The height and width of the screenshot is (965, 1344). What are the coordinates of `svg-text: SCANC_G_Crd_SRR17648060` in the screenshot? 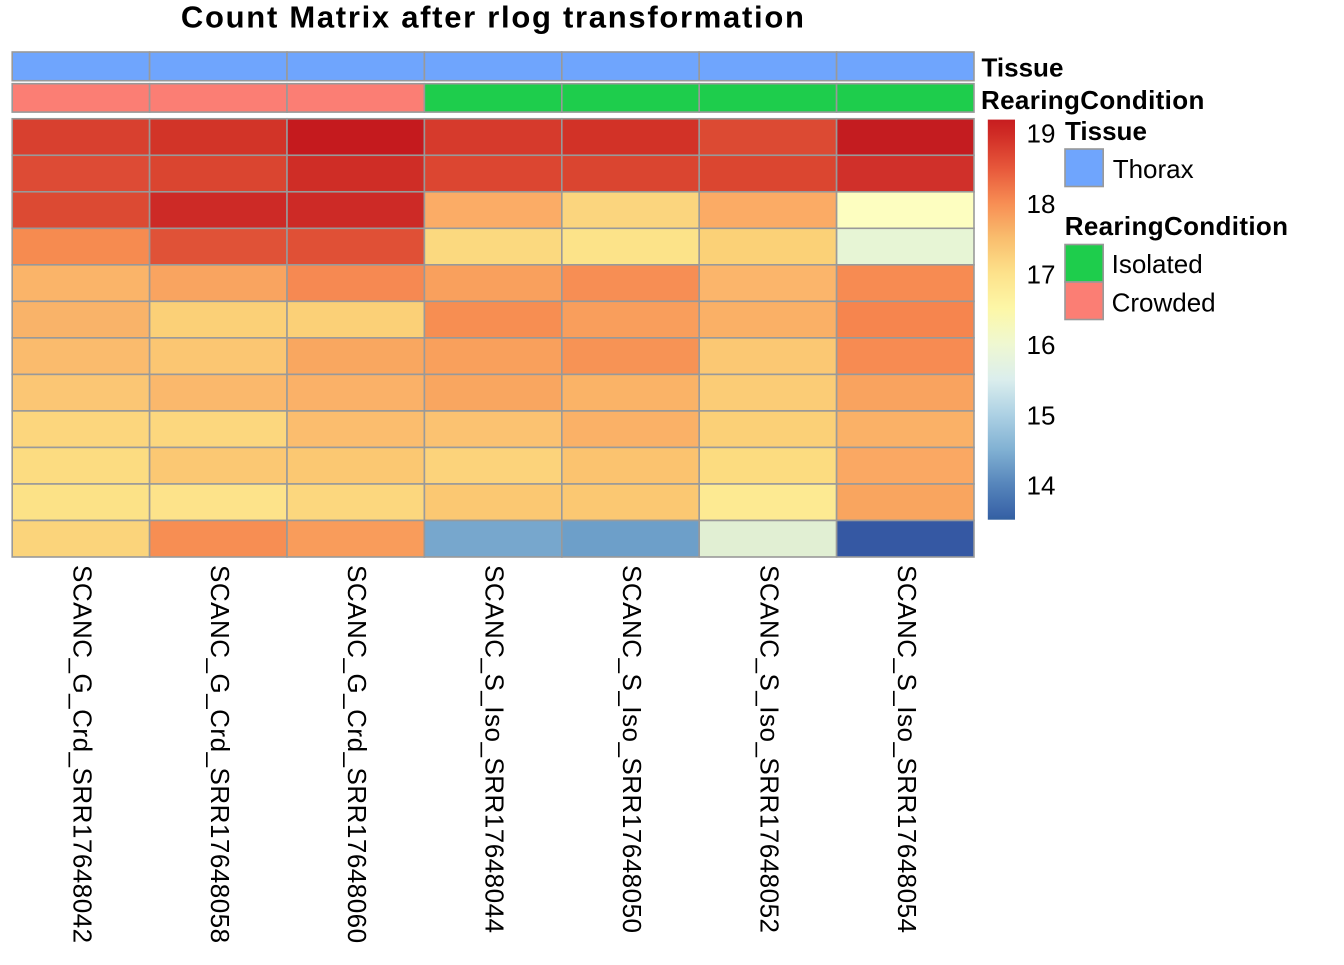 It's located at (357, 754).